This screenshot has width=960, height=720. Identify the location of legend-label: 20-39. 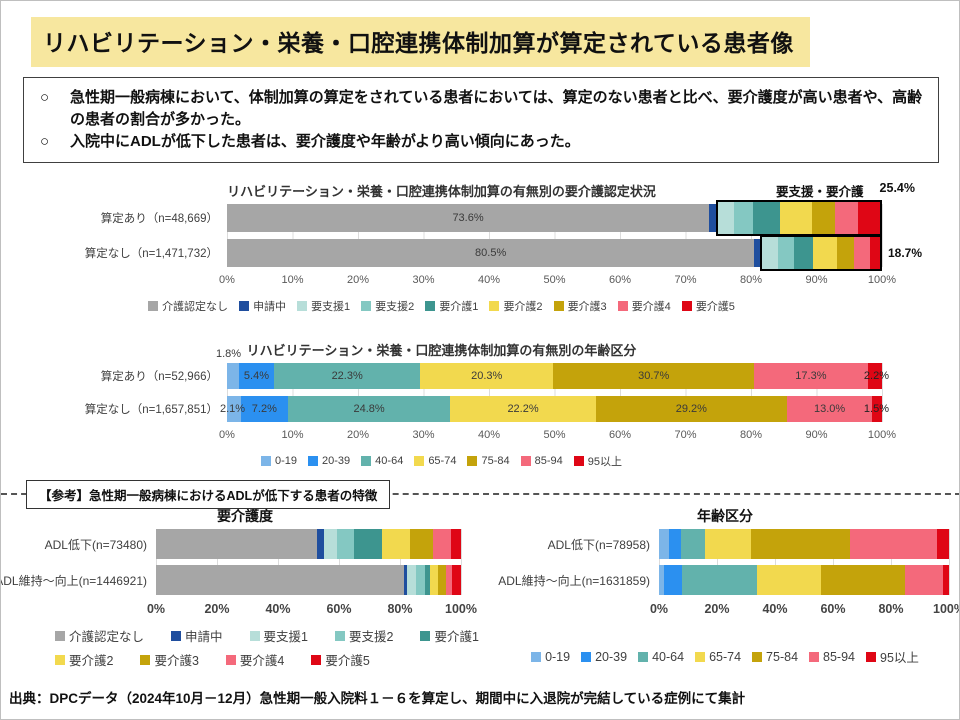
(611, 656).